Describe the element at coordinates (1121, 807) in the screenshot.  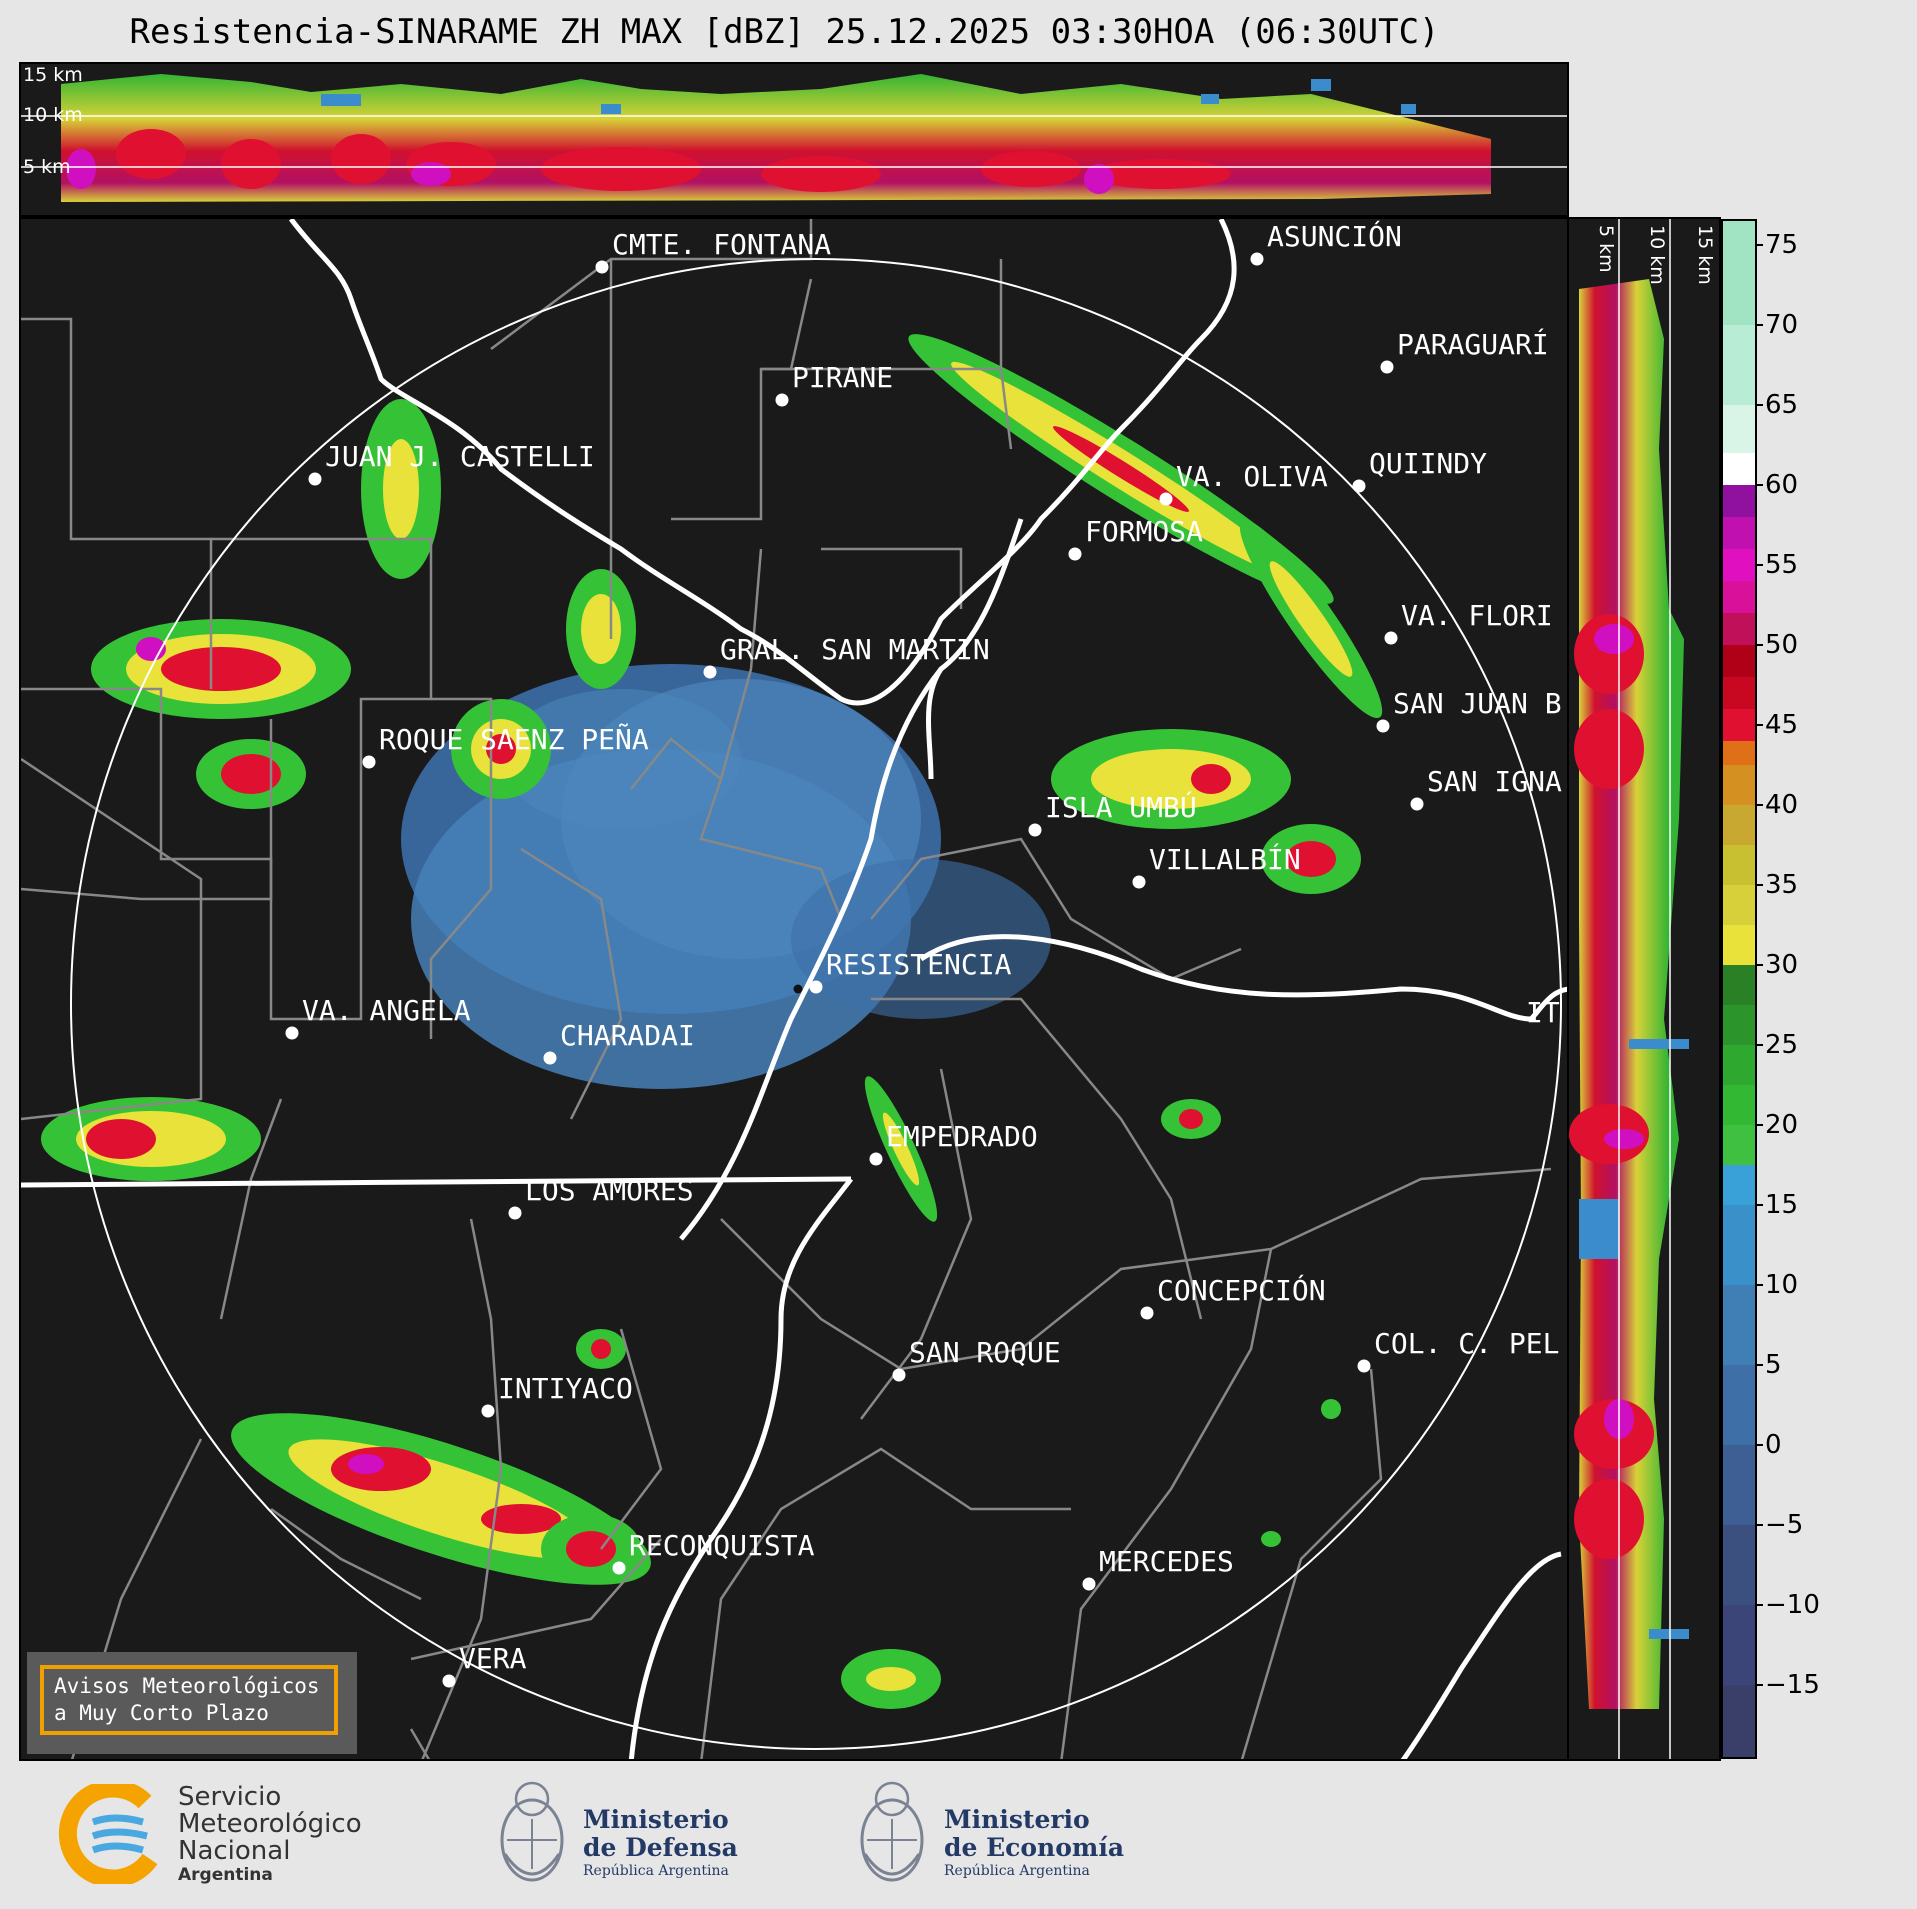
I see `city-label-isla-umbu: ISLA UMBÚ` at that location.